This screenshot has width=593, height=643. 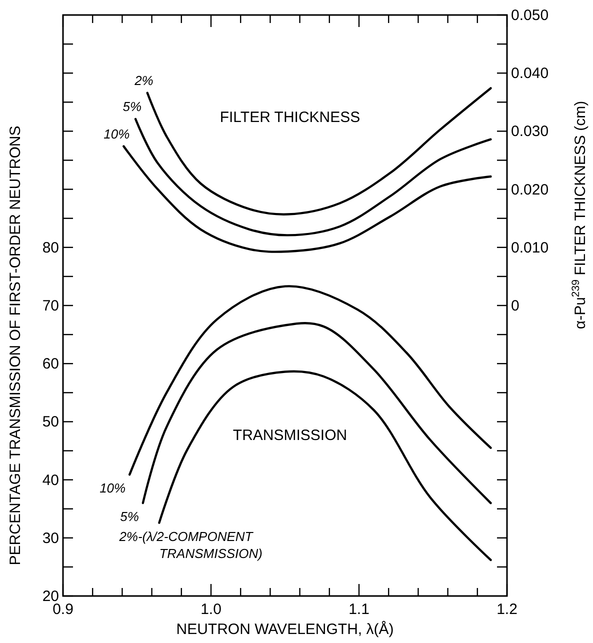 What do you see at coordinates (530, 247) in the screenshot?
I see `y2-tick-label: 0.010` at bounding box center [530, 247].